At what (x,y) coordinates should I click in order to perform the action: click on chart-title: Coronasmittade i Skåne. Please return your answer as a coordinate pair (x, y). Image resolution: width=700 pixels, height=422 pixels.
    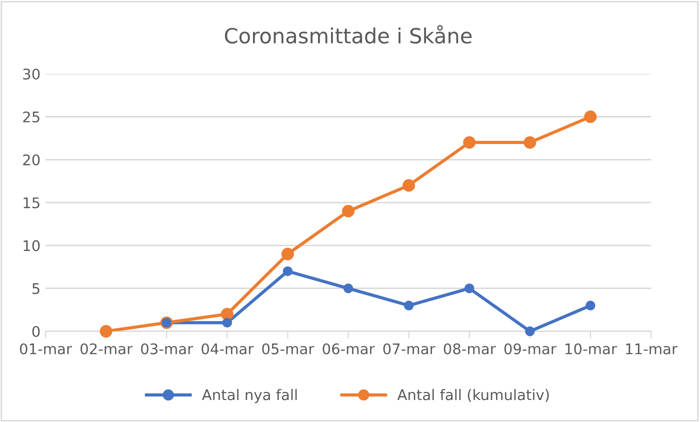
    Looking at the image, I should click on (348, 34).